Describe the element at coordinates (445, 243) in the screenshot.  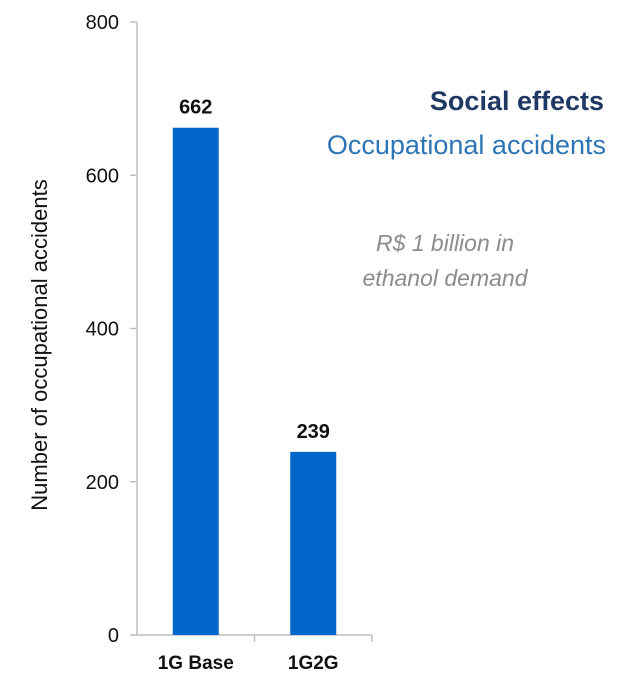
I see `annotation-note-line1: R$ 1 billion in` at that location.